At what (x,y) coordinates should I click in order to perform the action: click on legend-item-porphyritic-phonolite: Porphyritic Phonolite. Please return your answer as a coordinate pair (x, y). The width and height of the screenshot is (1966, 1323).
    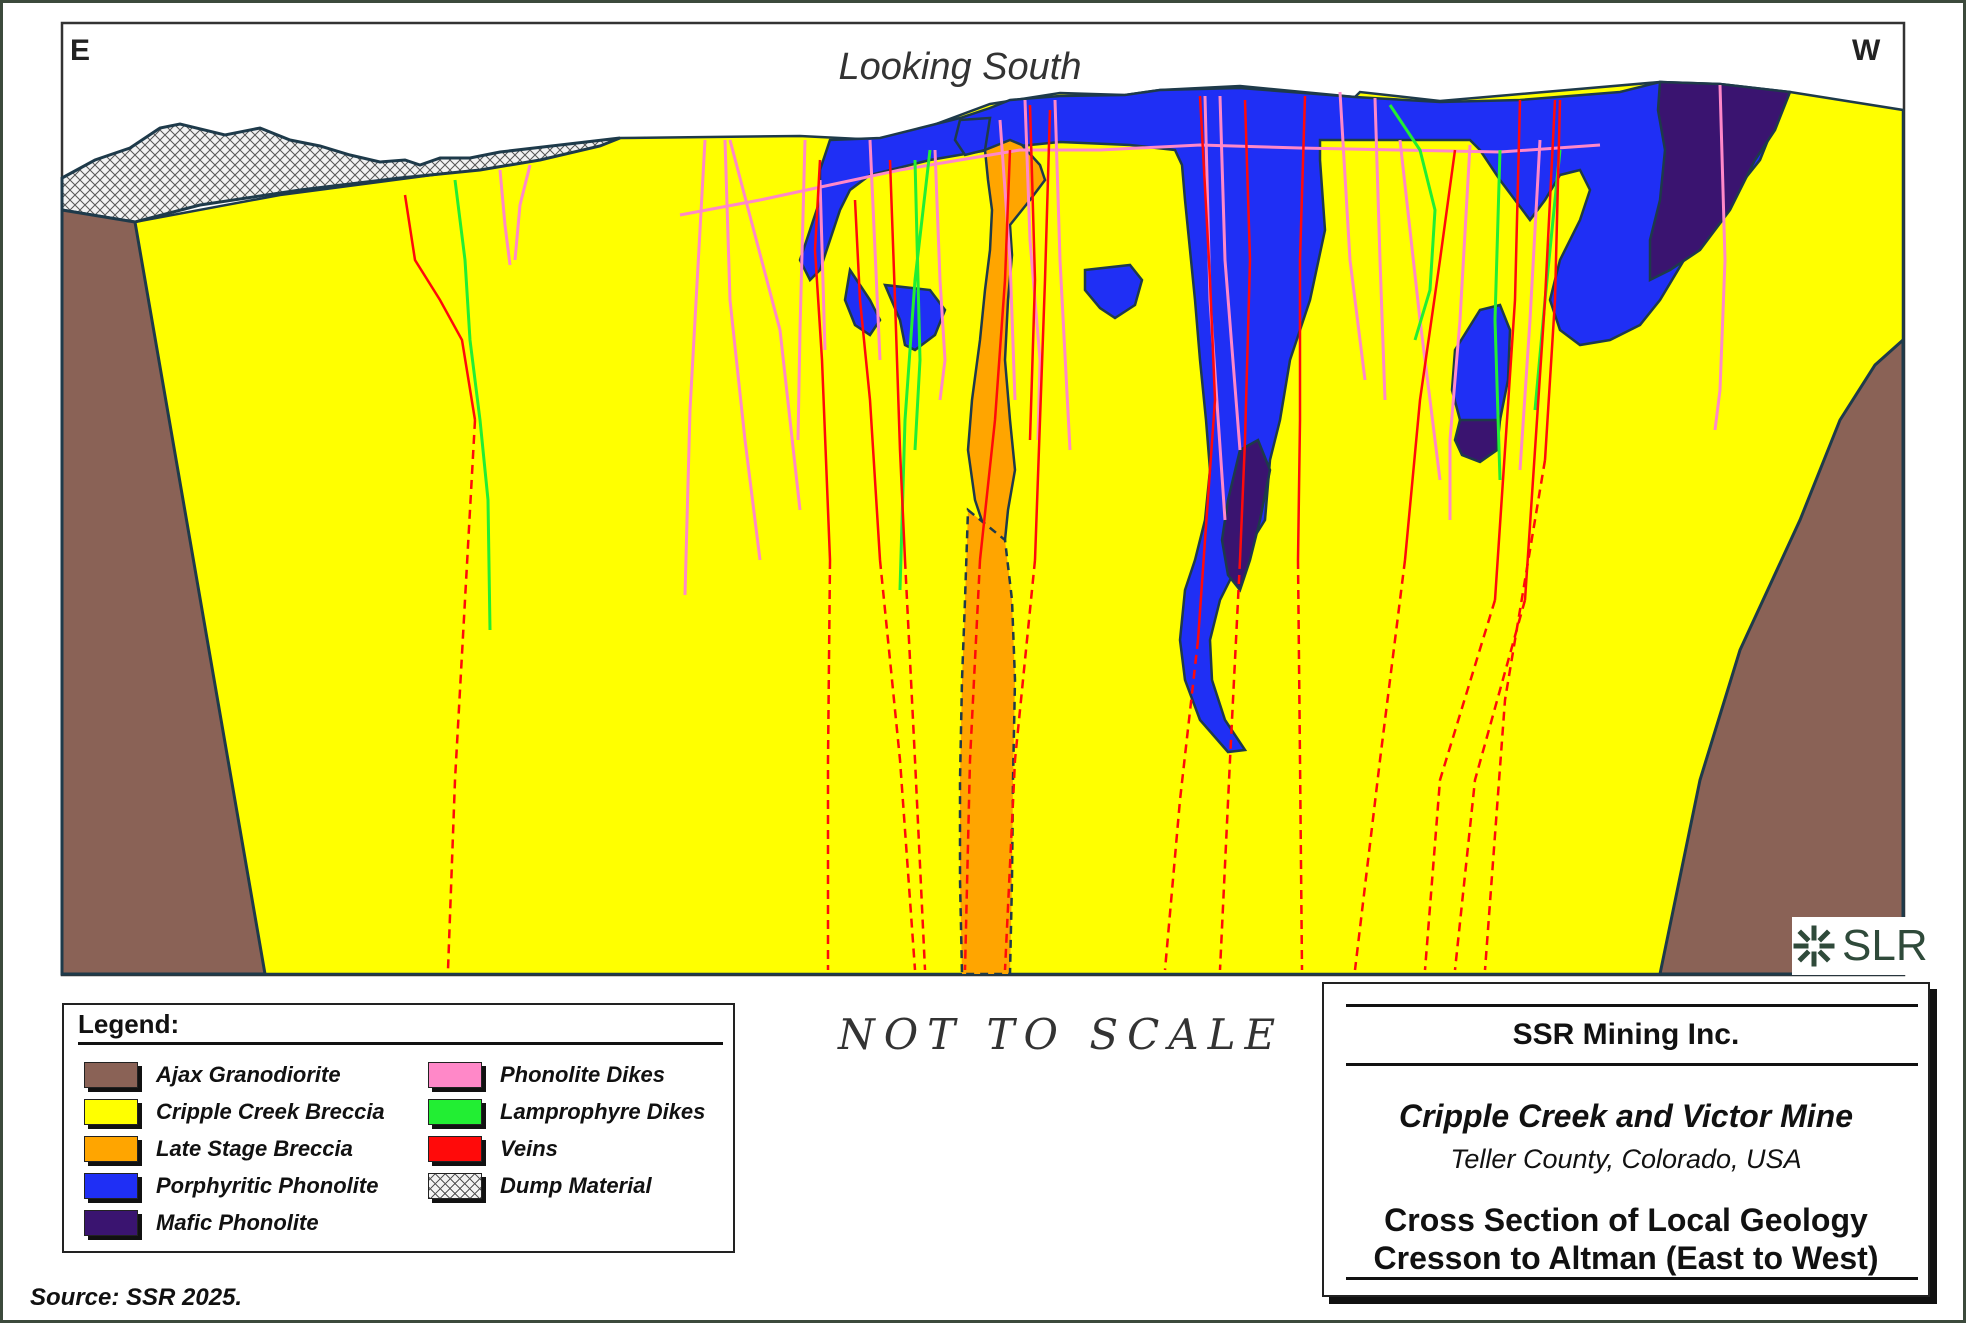
    Looking at the image, I should click on (231, 1186).